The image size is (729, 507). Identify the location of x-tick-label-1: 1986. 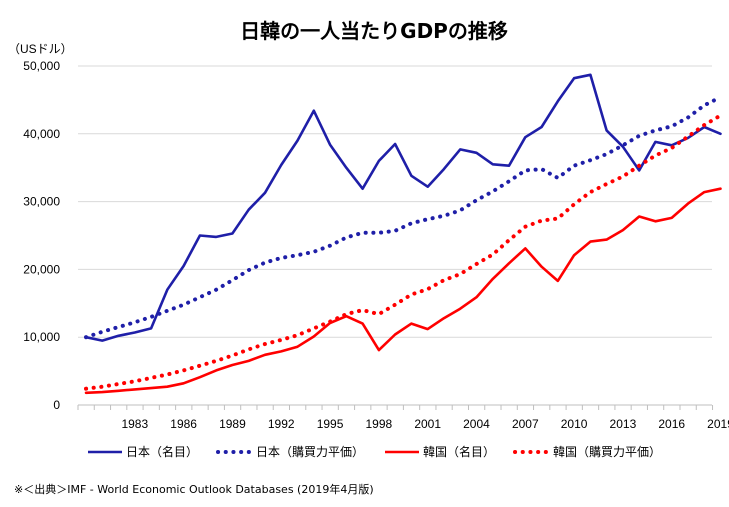
(183, 424).